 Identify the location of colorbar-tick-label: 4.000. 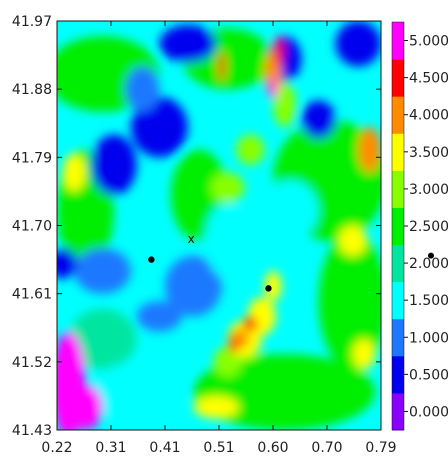
(428, 116).